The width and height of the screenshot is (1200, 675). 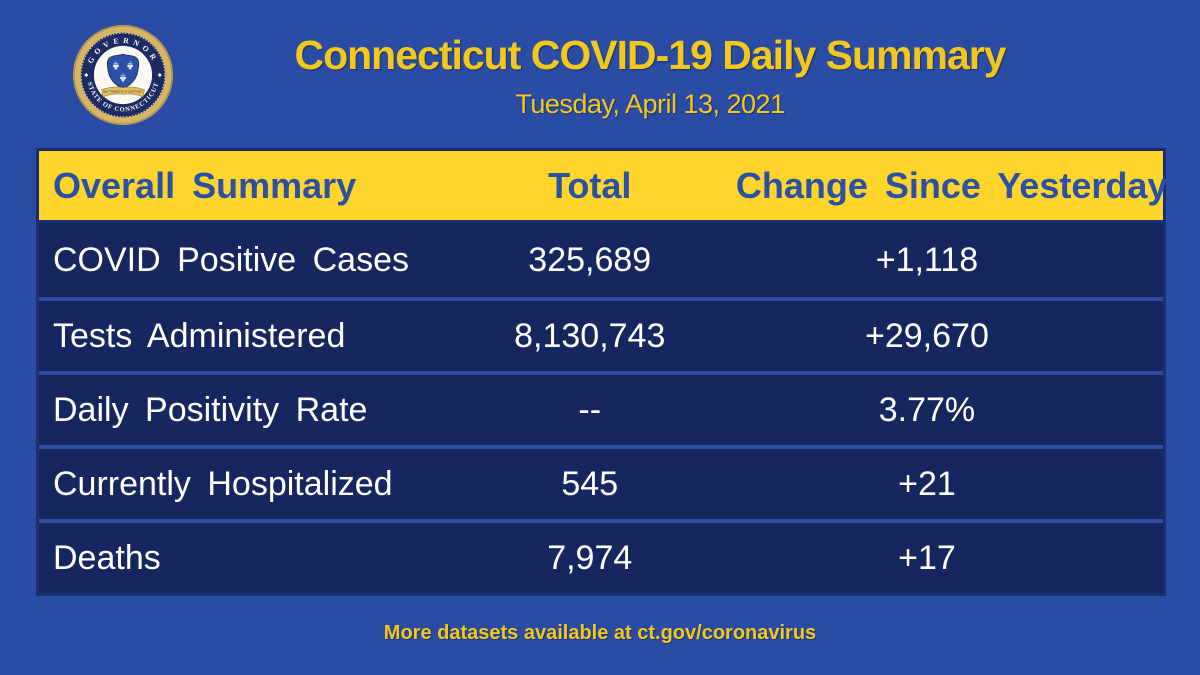 What do you see at coordinates (590, 409) in the screenshot?
I see `row-total: --` at bounding box center [590, 409].